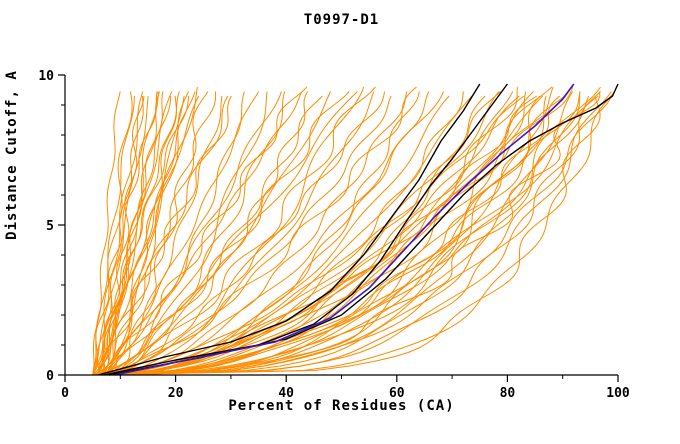 This screenshot has width=680, height=444. Describe the element at coordinates (341, 20) in the screenshot. I see `chart-title: T0997-D1` at that location.